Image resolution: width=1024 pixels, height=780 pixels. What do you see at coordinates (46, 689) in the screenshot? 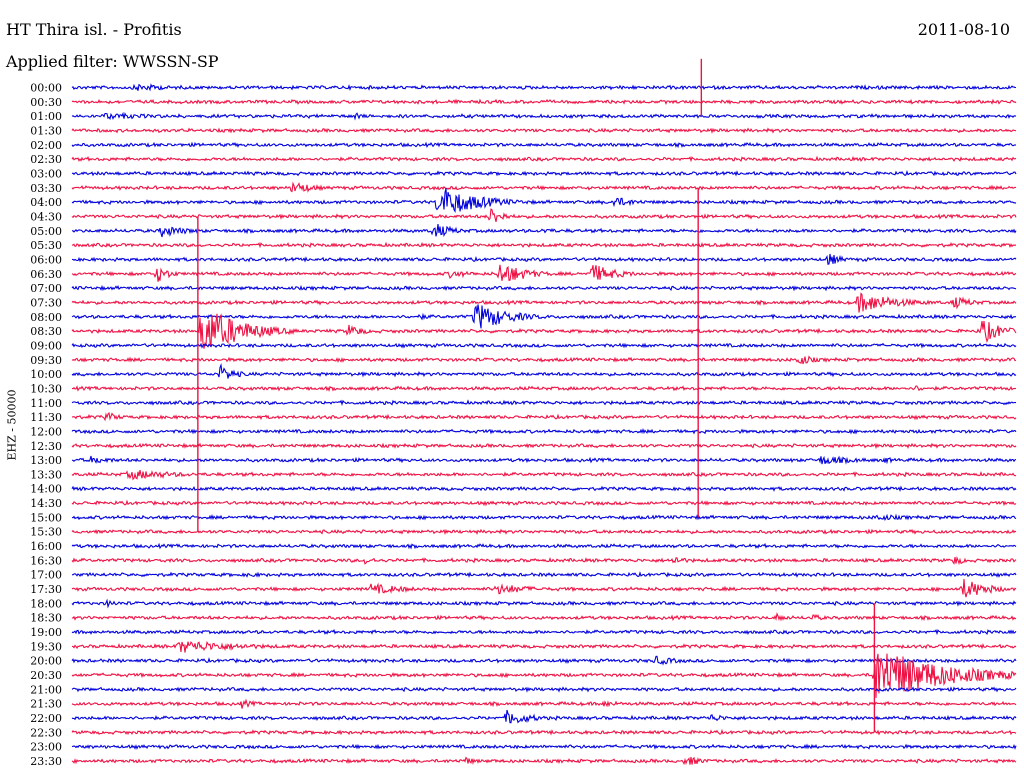
I see `row-label: 21:00` at bounding box center [46, 689].